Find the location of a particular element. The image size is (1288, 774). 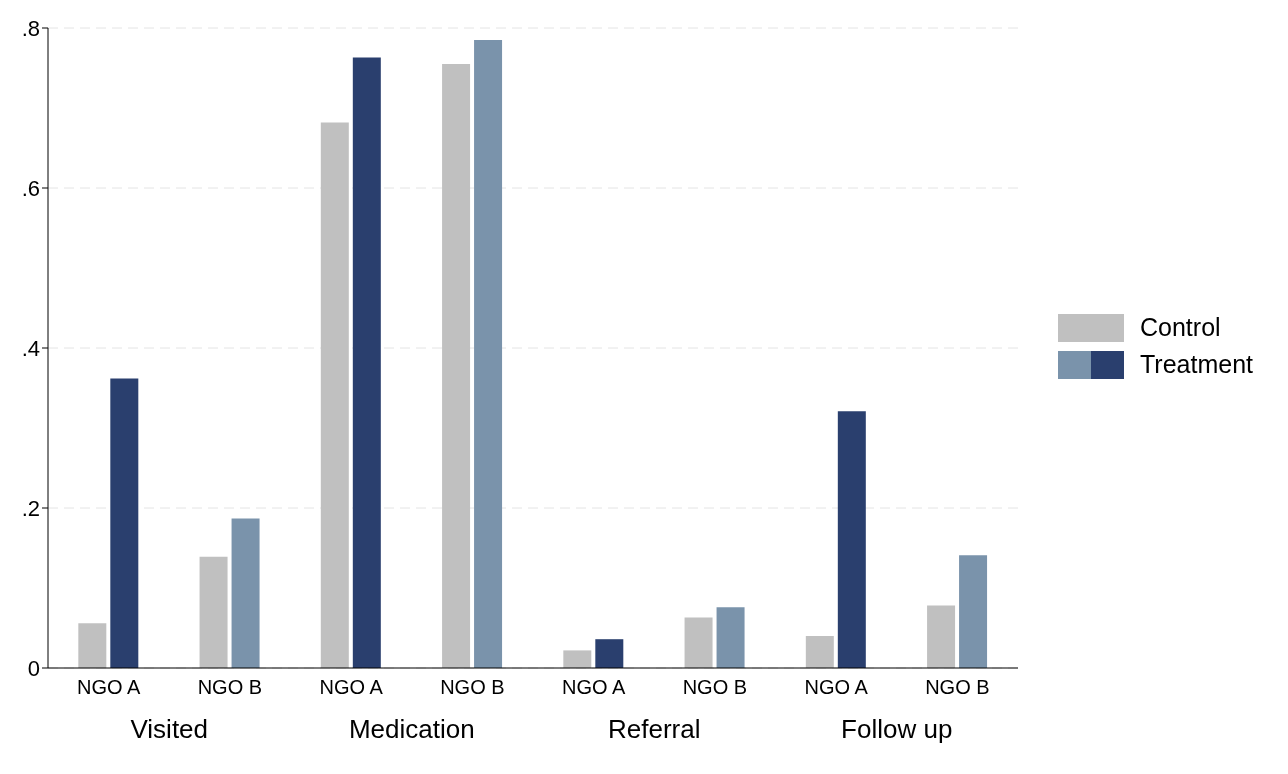

y-tick-label: .4 is located at coordinates (30, 348).